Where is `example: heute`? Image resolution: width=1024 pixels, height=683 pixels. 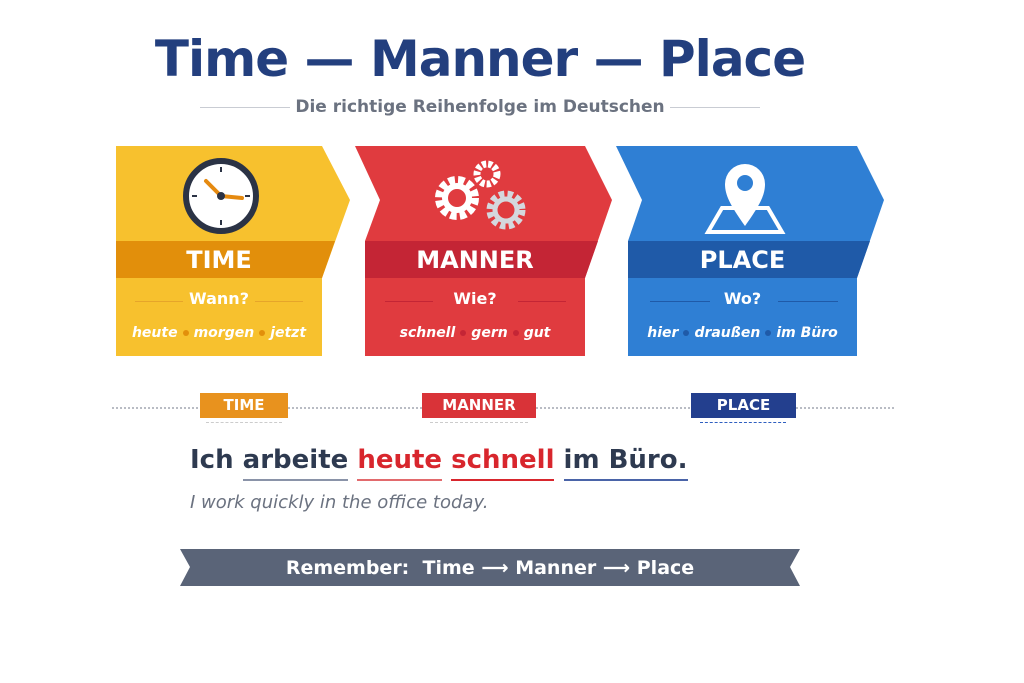 example: heute is located at coordinates (154, 333).